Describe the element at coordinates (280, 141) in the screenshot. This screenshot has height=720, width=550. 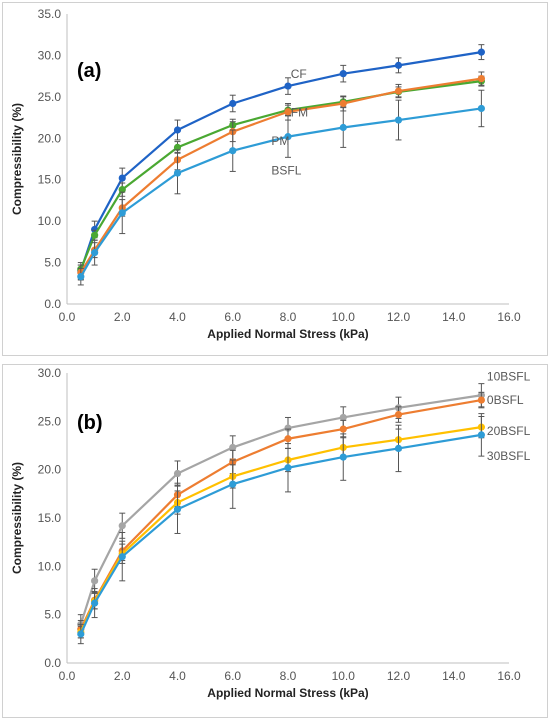
I see `series-label: PM` at that location.